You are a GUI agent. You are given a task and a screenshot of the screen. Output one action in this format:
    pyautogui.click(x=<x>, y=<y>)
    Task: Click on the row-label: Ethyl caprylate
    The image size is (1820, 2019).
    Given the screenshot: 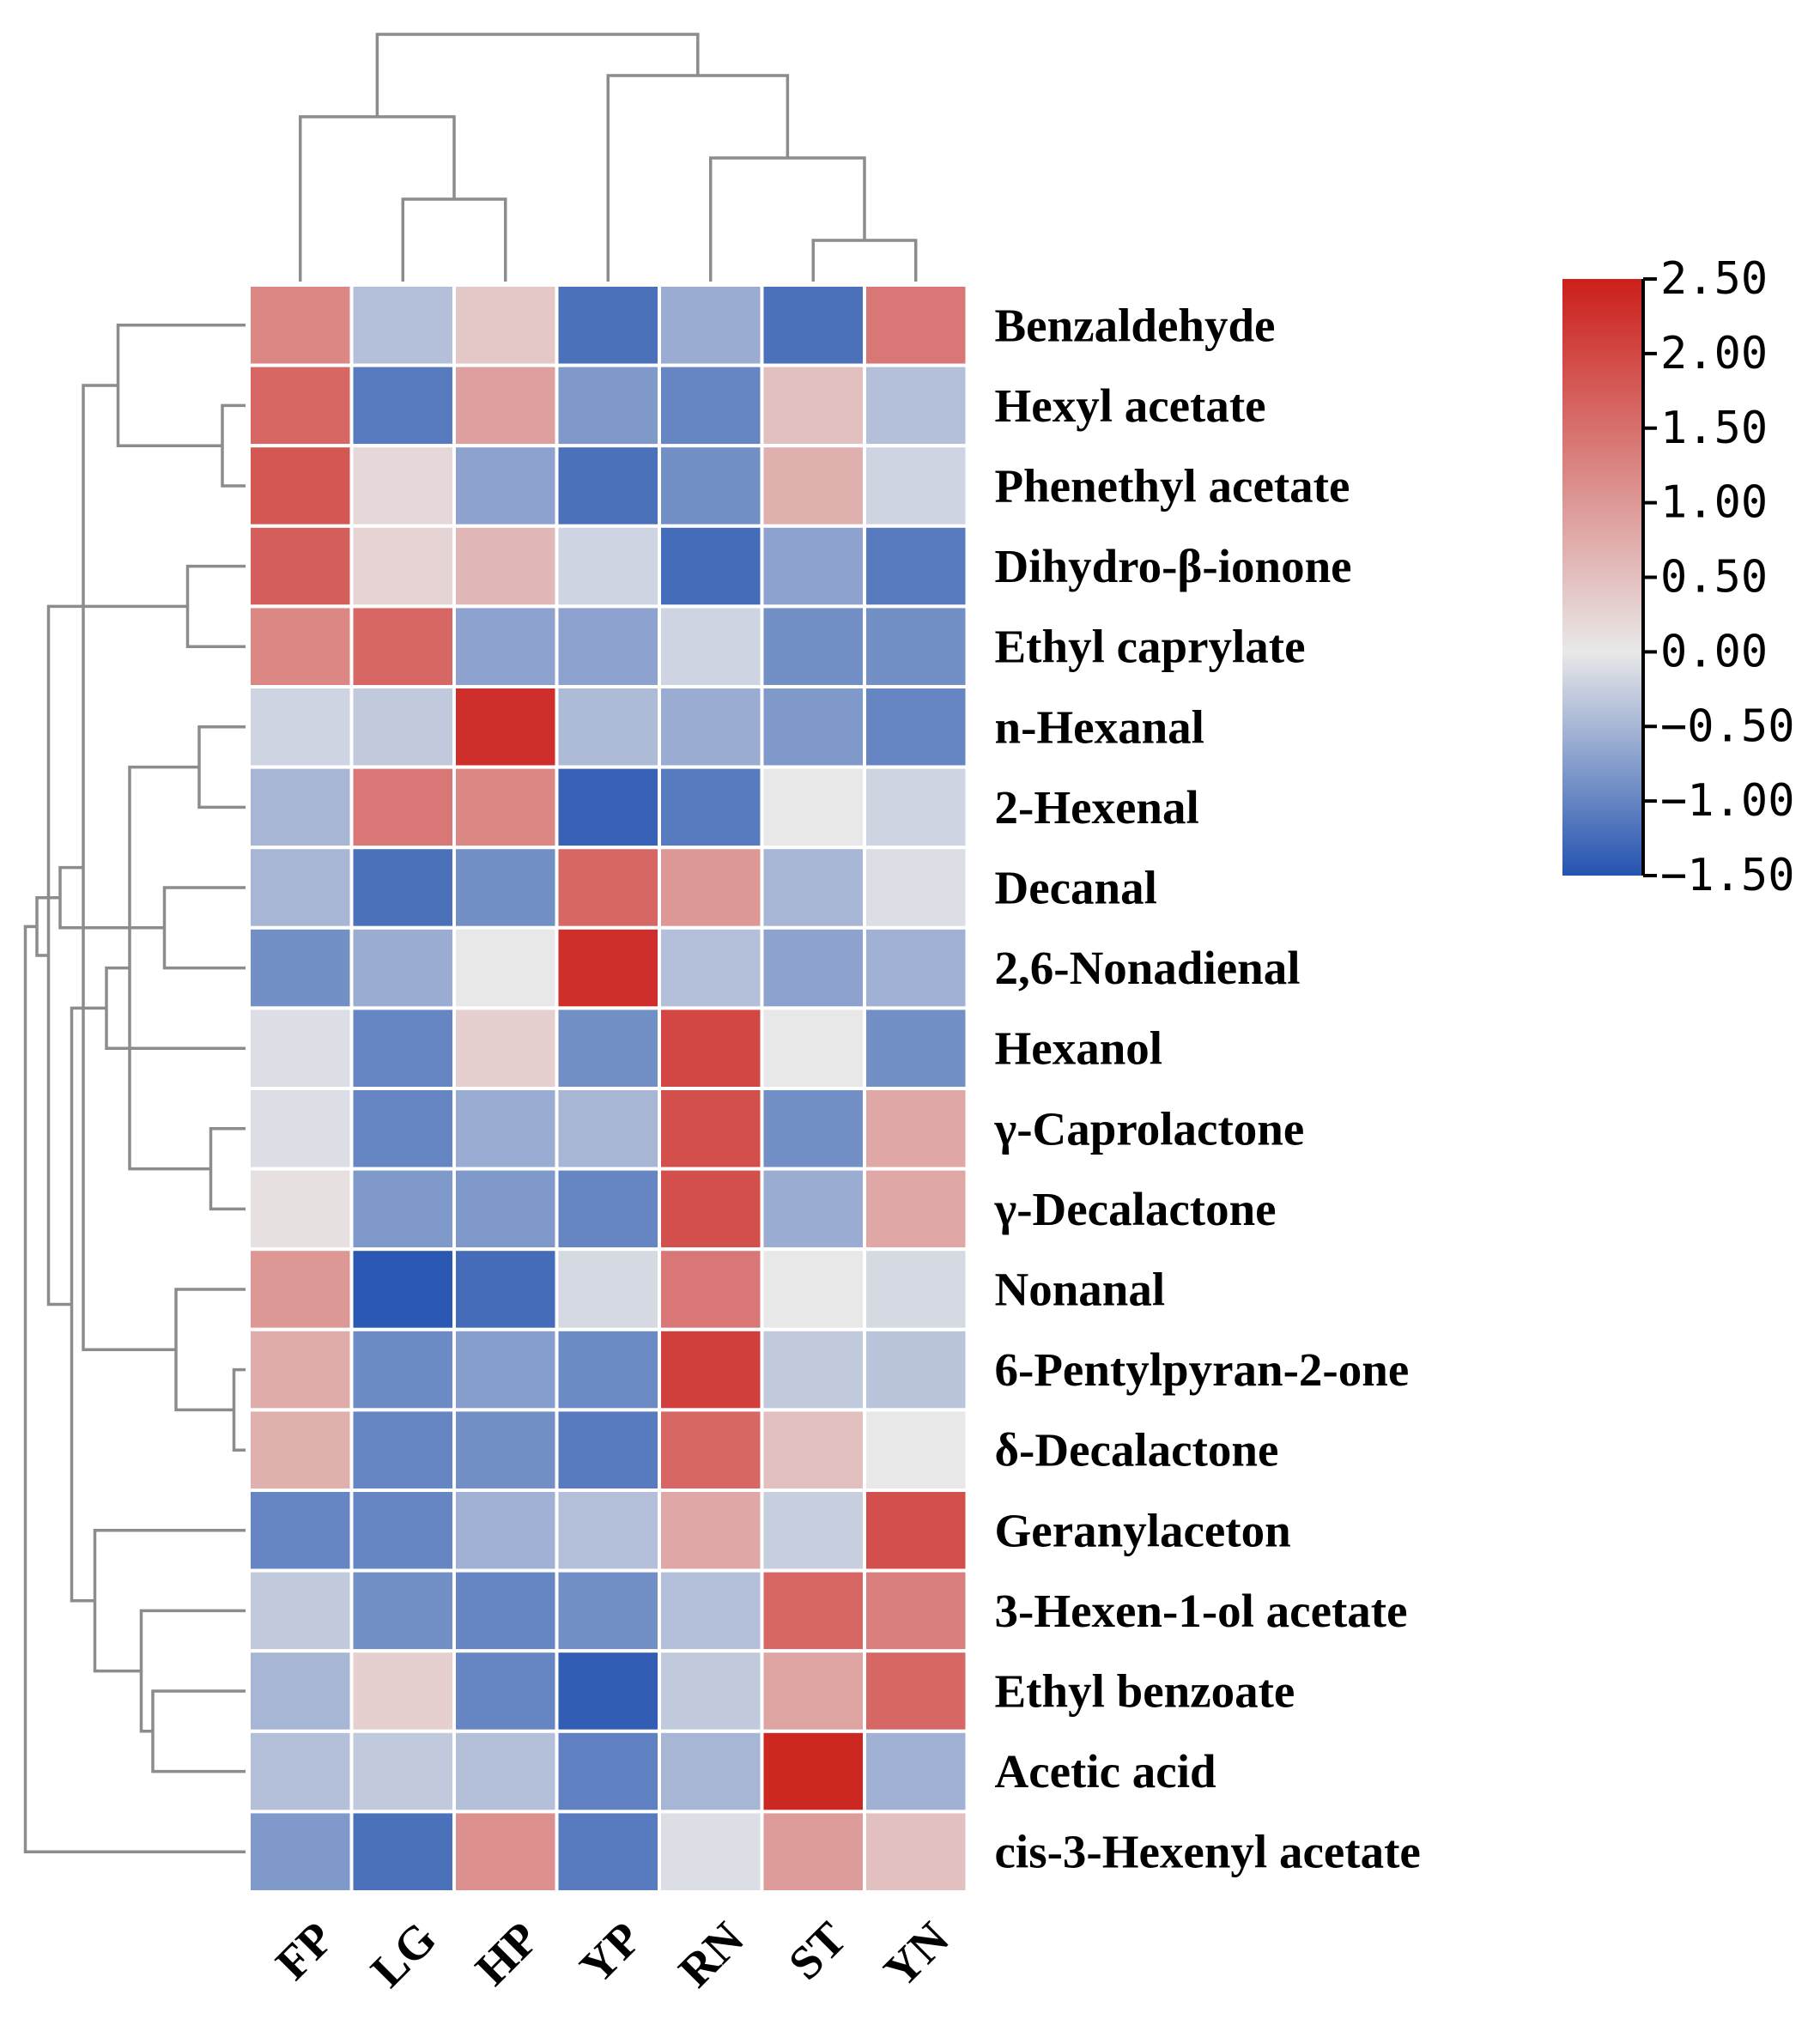 What is the action you would take?
    pyautogui.click(x=1151, y=647)
    